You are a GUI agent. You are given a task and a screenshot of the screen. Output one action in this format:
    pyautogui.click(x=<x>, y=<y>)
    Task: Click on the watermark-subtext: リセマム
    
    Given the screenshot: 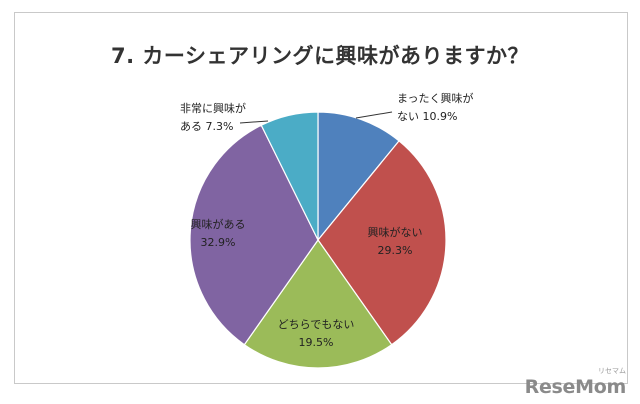 What is the action you would take?
    pyautogui.click(x=612, y=371)
    